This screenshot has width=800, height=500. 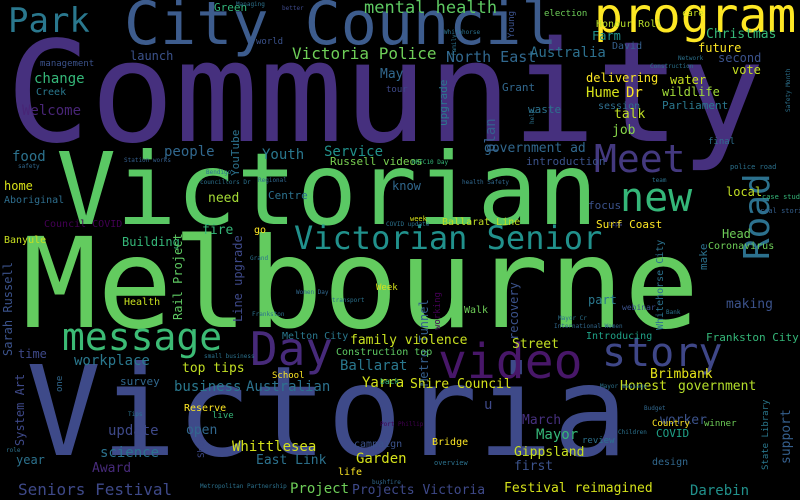 I want to click on word-network: Network, so click(x=691, y=58).